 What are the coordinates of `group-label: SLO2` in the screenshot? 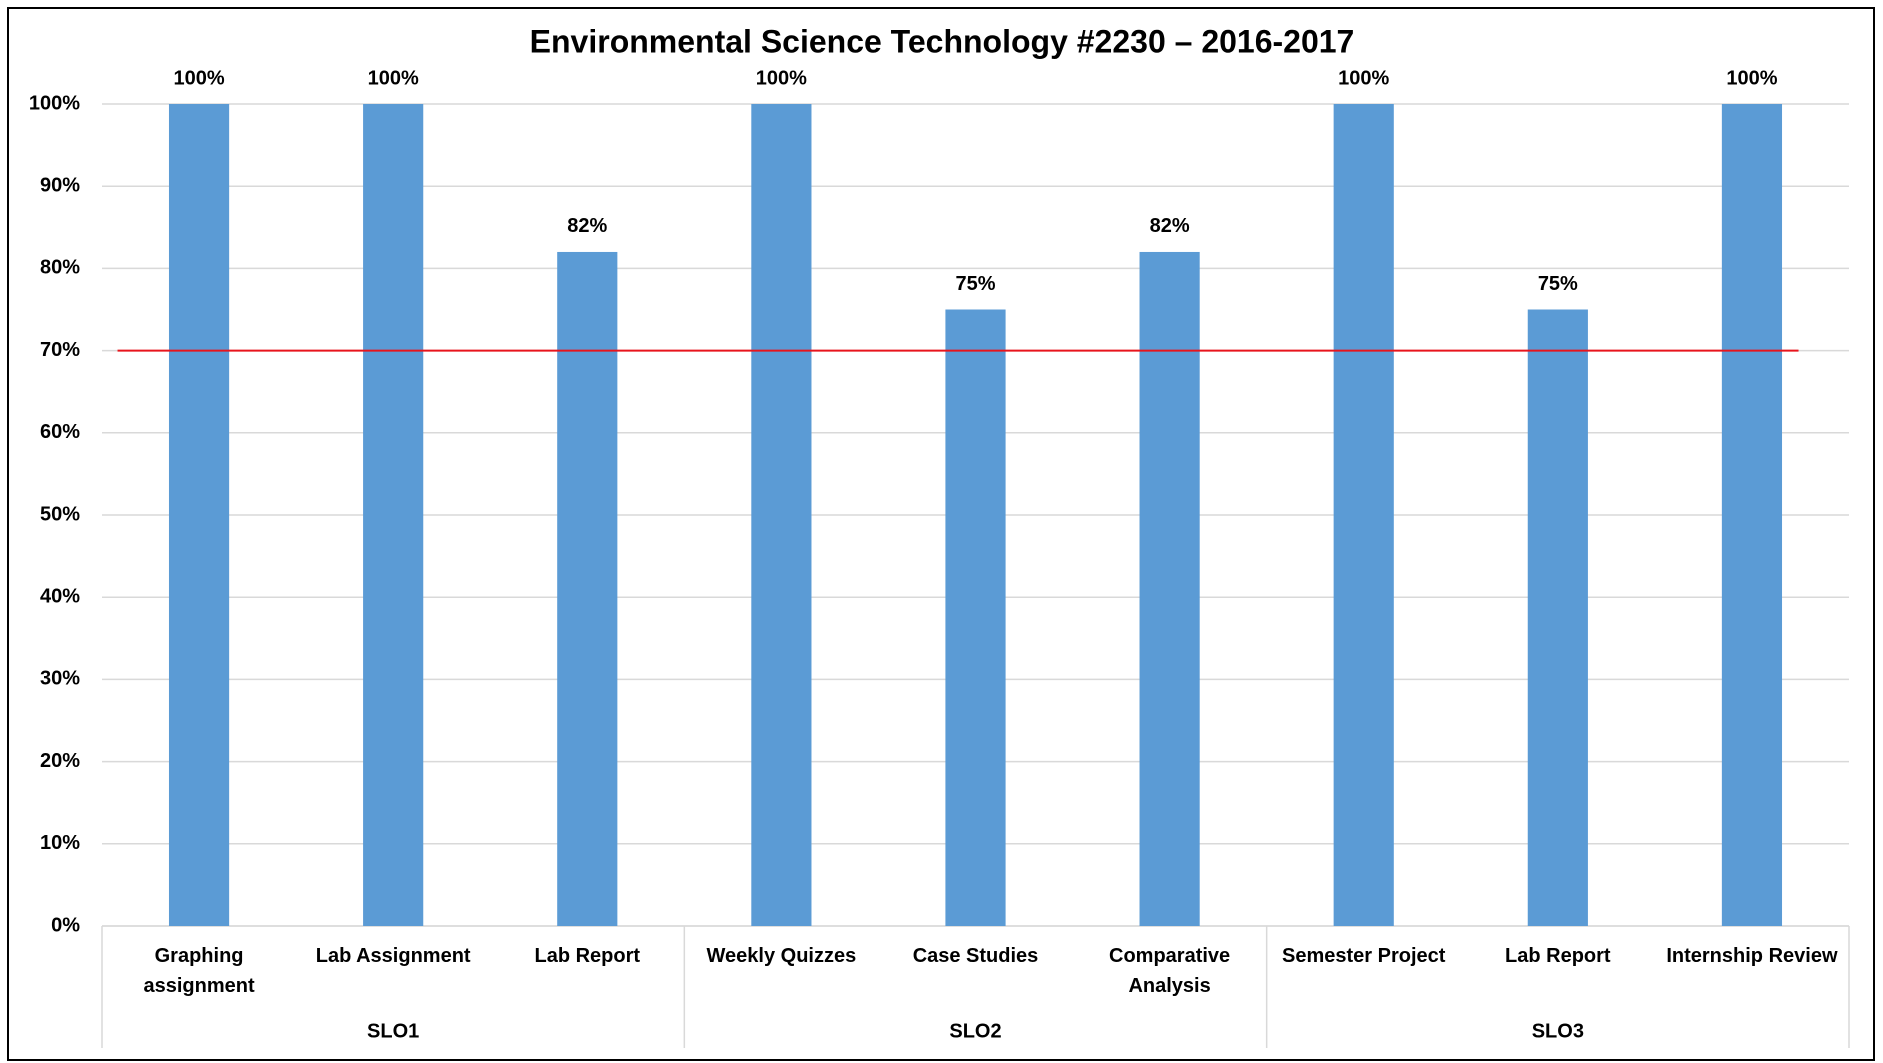 It's located at (975, 1031).